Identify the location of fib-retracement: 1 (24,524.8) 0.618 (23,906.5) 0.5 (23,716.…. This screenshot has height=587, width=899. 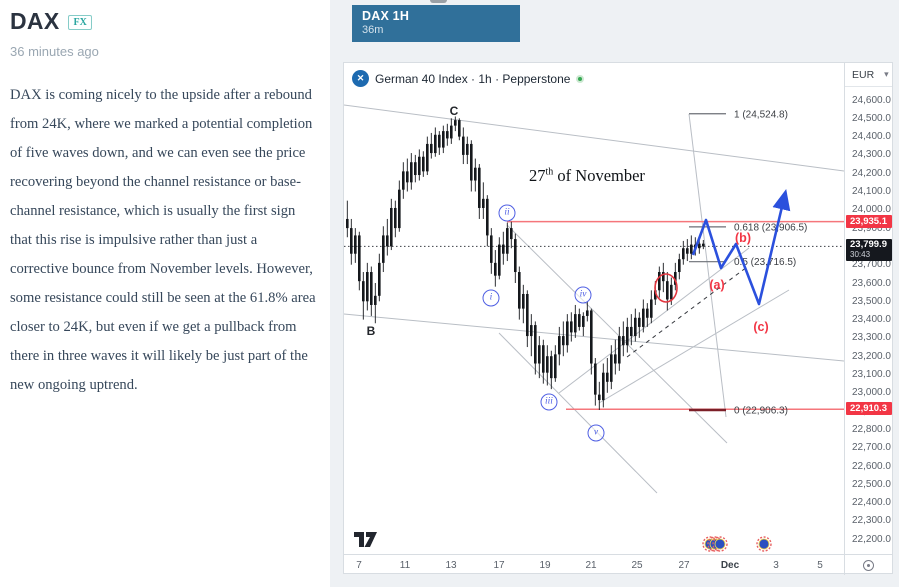
(748, 262).